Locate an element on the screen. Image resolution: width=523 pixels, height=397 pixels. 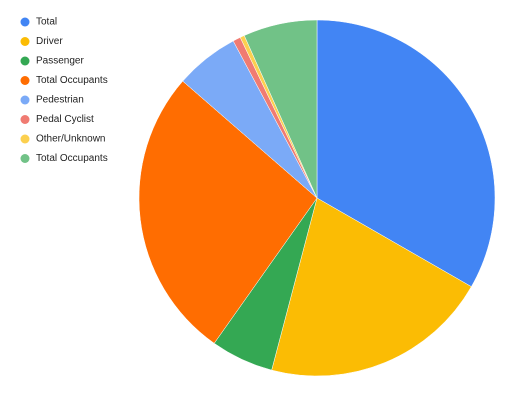
legend-label: Passenger is located at coordinates (60, 61).